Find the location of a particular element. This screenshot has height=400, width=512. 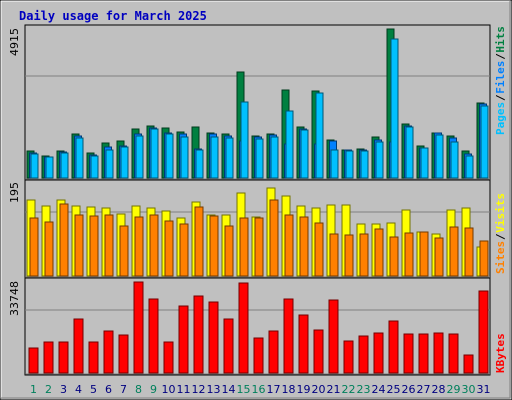

x-tick-label-day-11: 11 is located at coordinates (184, 389).